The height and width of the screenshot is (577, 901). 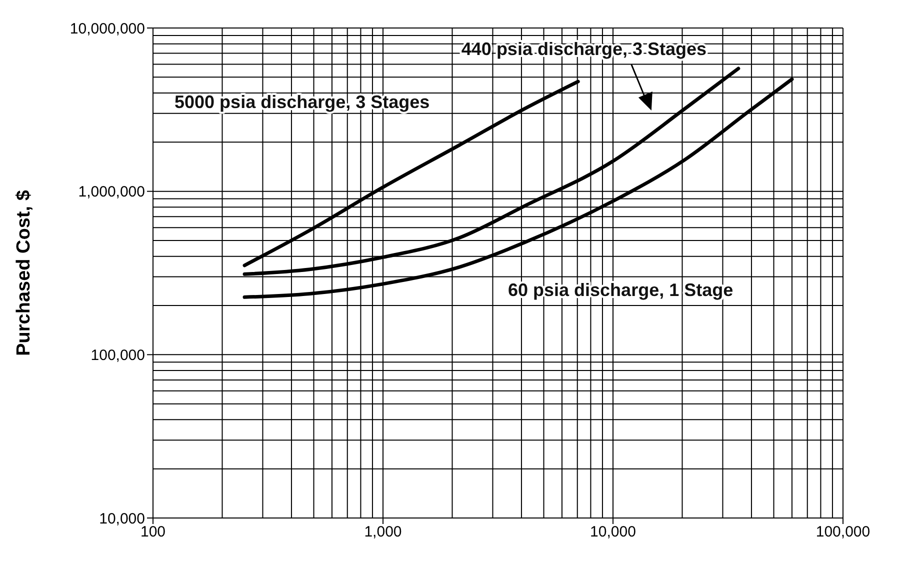 What do you see at coordinates (383, 532) in the screenshot?
I see `x-tick-label: 1,000` at bounding box center [383, 532].